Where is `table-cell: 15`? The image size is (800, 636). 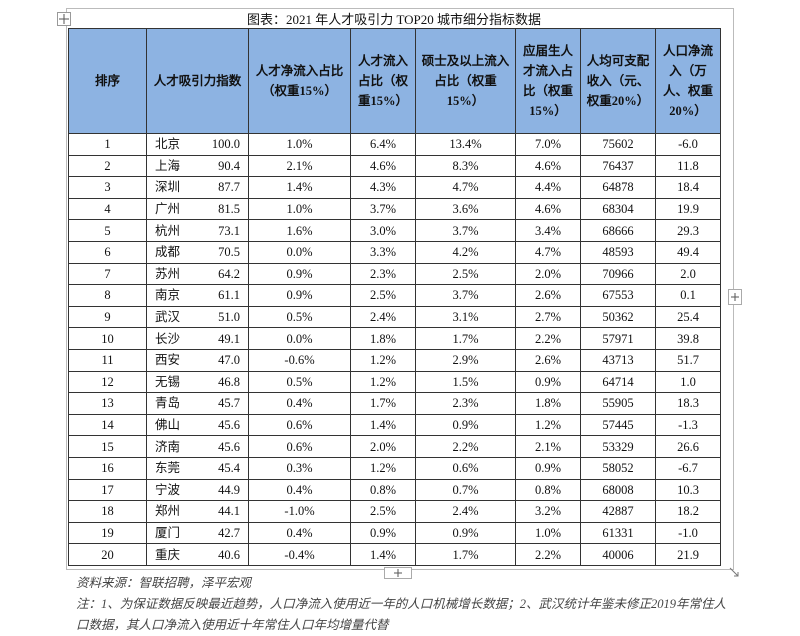
table-cell: 15 is located at coordinates (107, 446).